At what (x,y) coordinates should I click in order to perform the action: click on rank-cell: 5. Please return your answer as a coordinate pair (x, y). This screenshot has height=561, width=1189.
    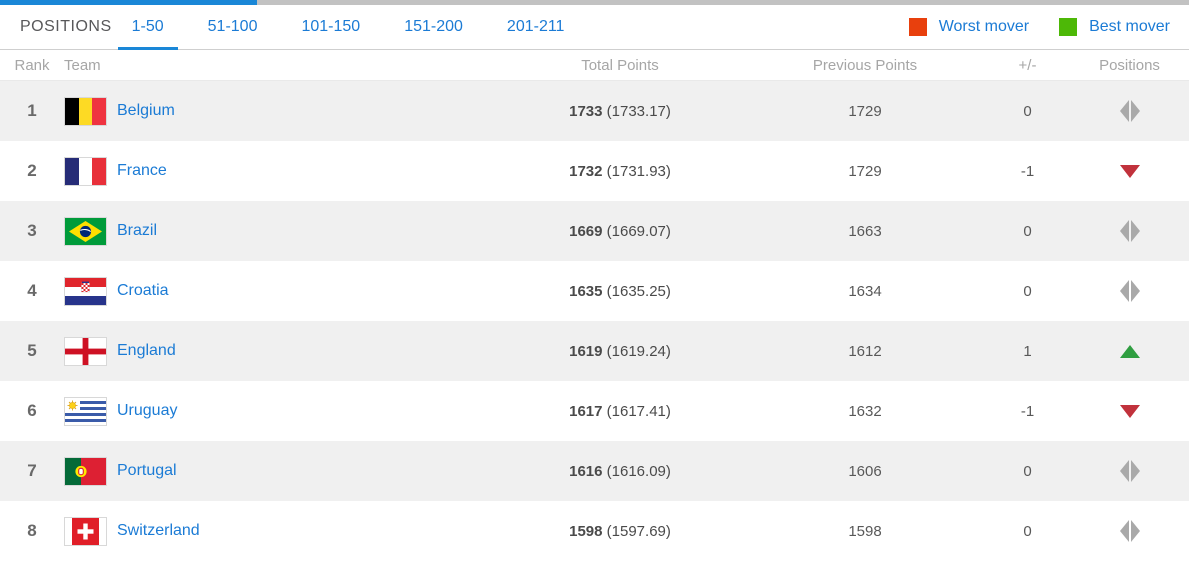
    Looking at the image, I should click on (32, 350).